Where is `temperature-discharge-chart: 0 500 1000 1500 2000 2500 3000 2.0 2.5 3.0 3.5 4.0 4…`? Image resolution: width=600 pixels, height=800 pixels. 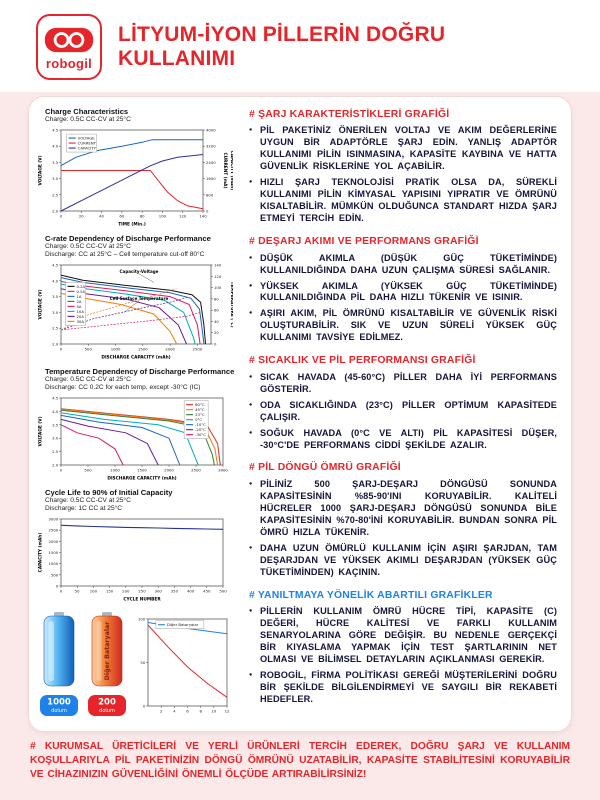 temperature-discharge-chart: 0 500 1000 1500 2000 2500 3000 2.0 2.5 3.0 3.5 4.0 4… is located at coordinates (133, 438).